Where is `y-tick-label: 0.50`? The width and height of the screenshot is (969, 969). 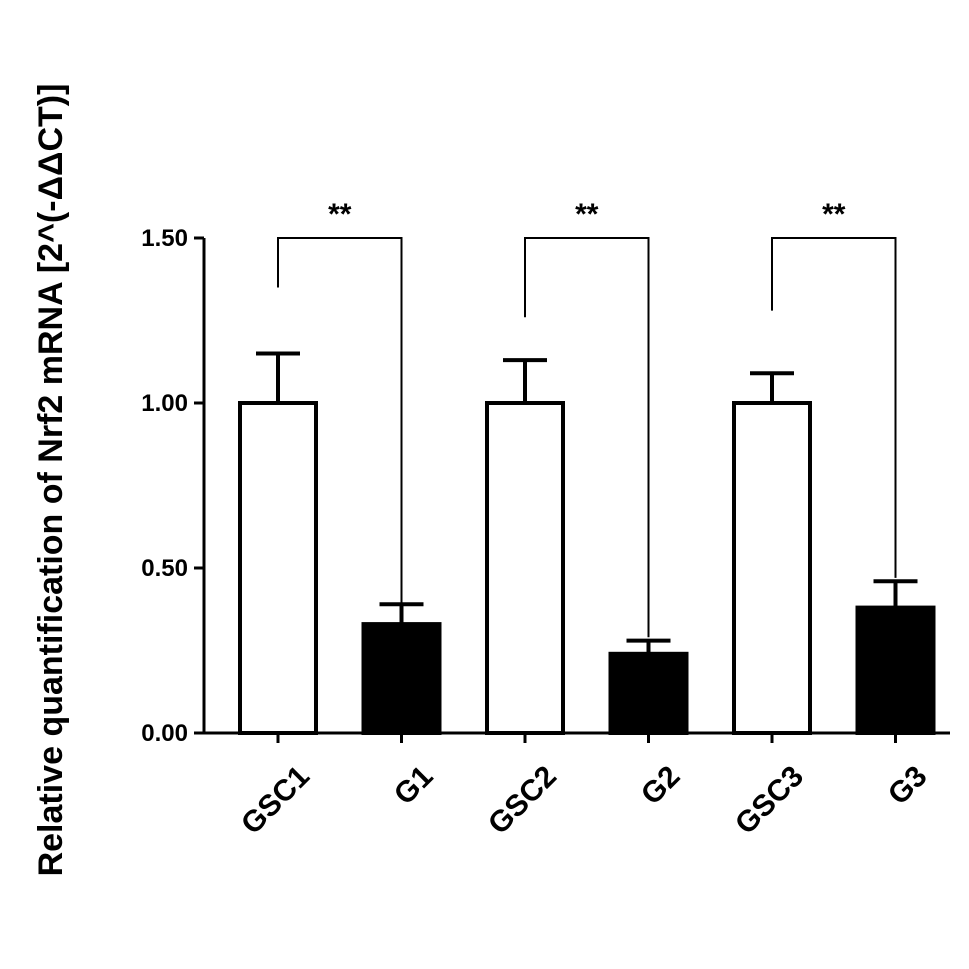 y-tick-label: 0.50 is located at coordinates (164, 568).